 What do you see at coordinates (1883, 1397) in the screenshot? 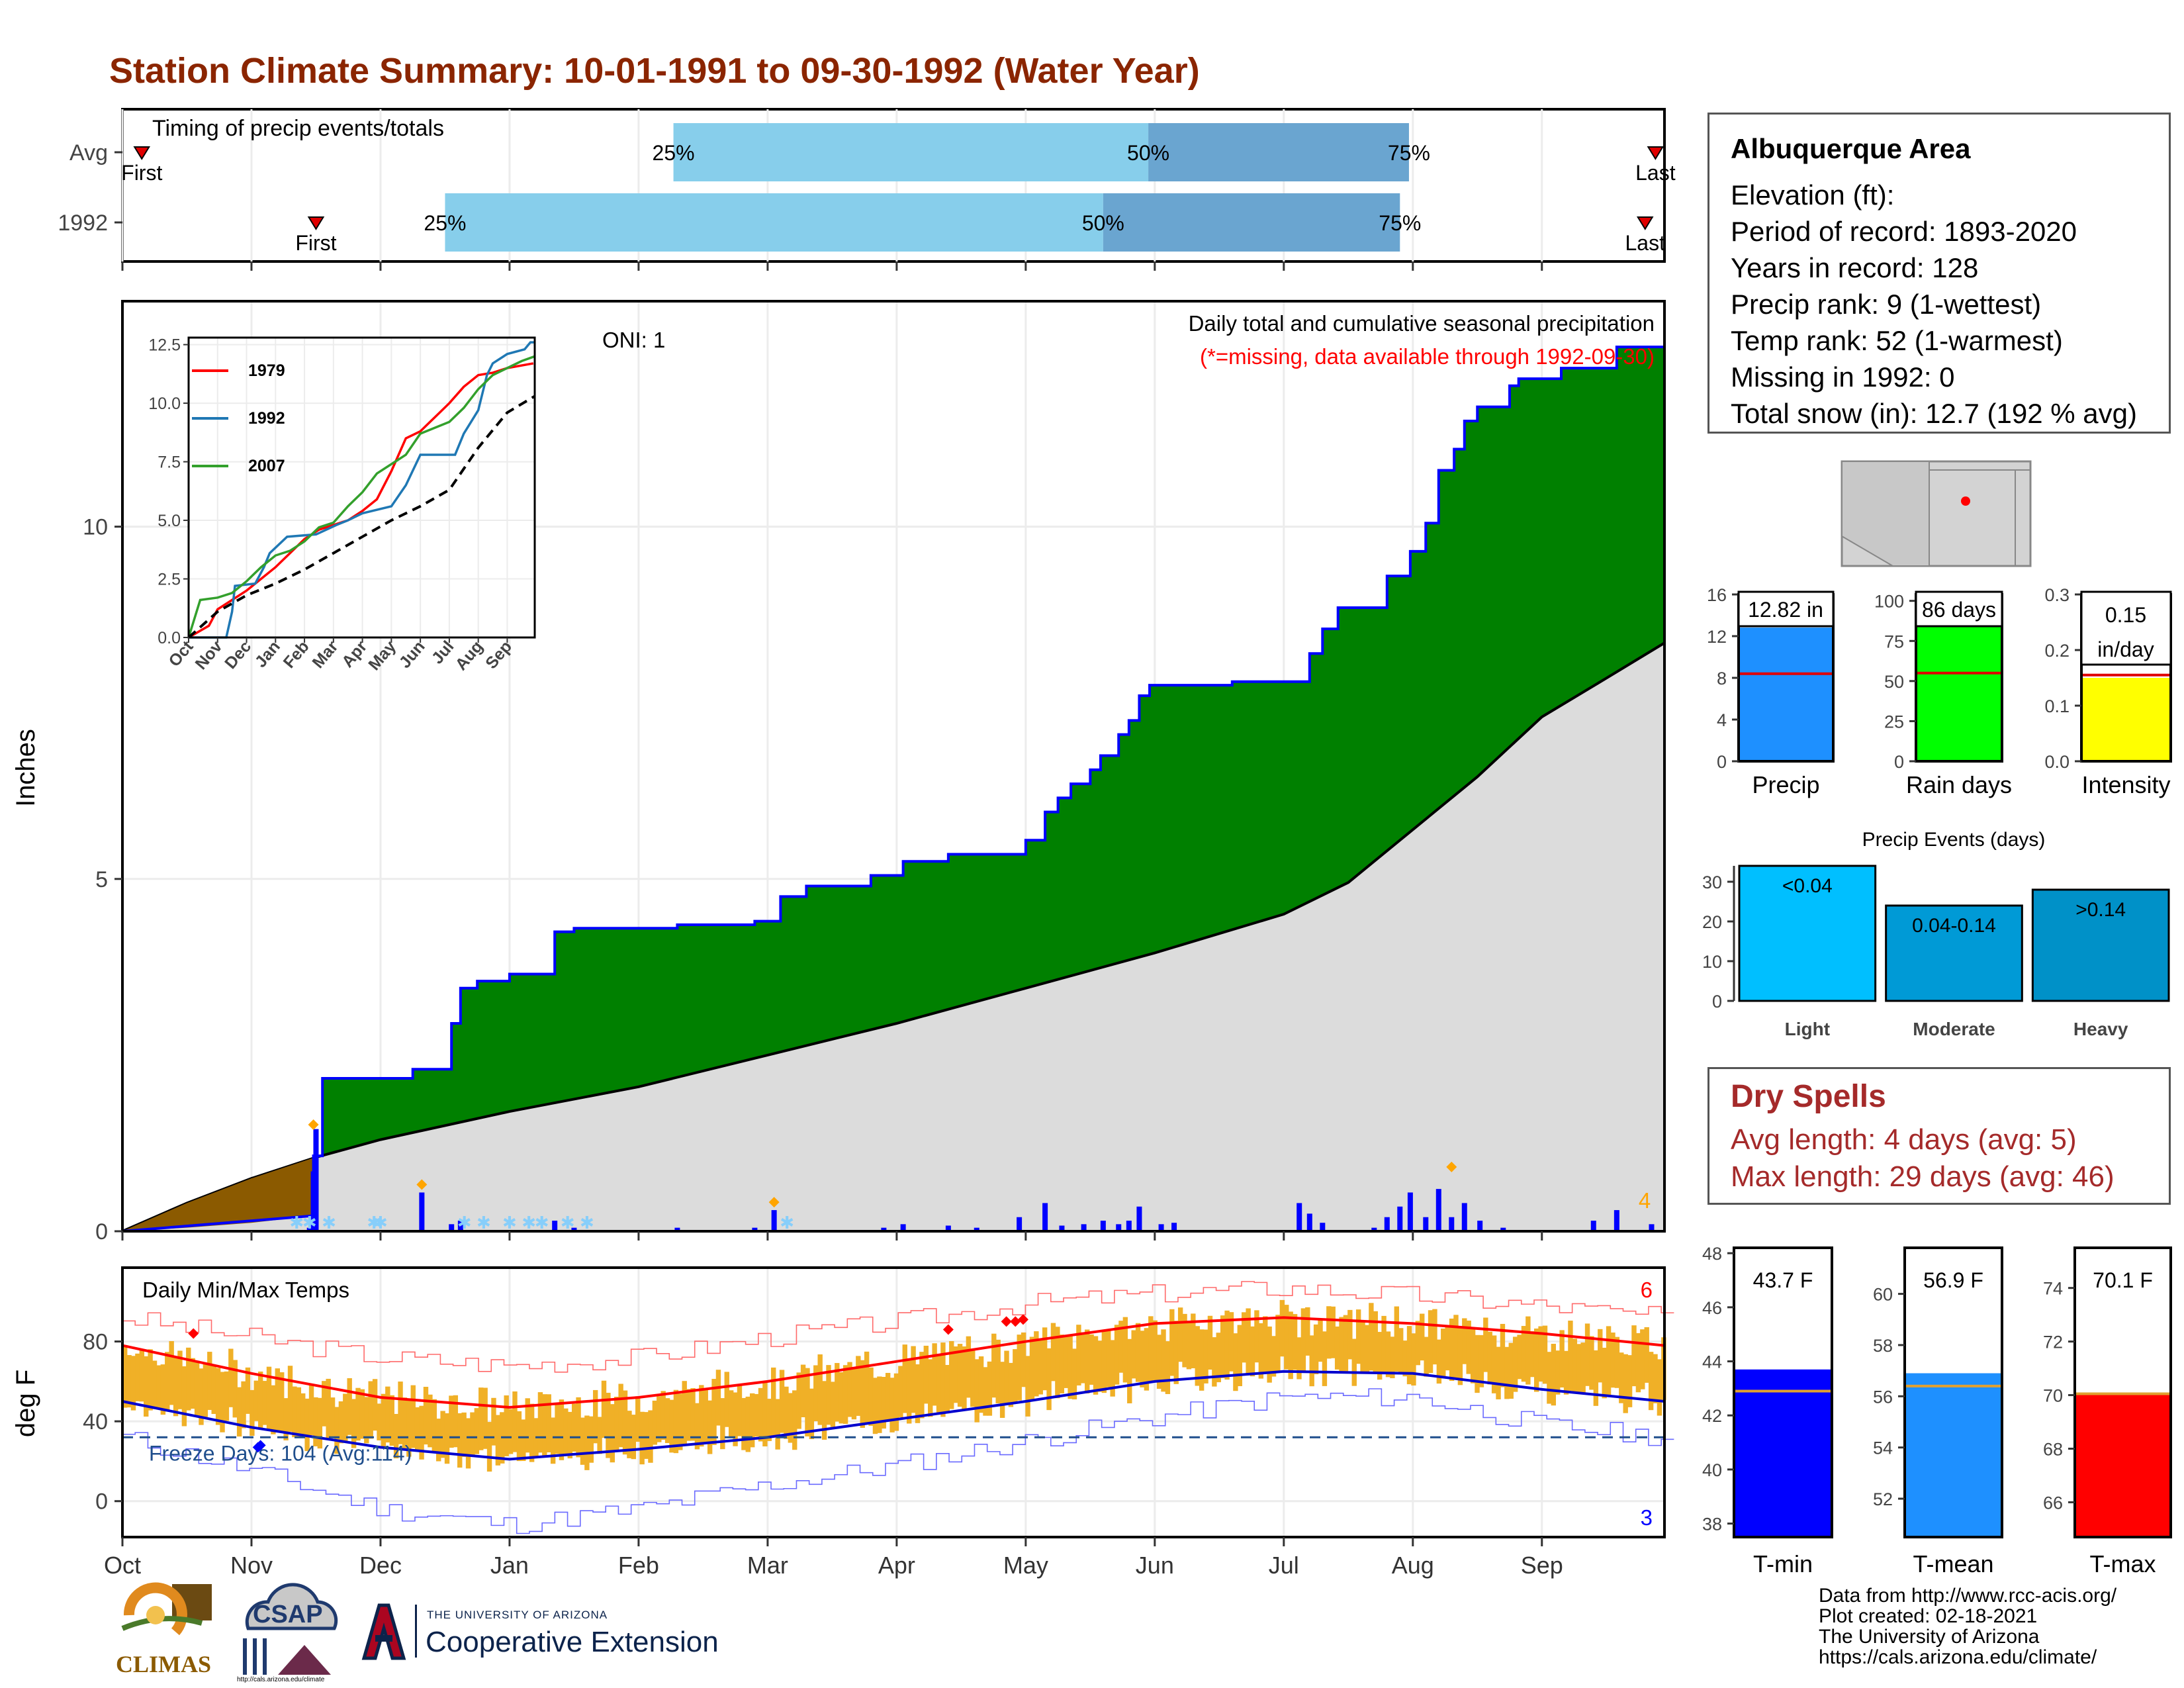
I see `tmean-y-tick-label: 56` at bounding box center [1883, 1397].